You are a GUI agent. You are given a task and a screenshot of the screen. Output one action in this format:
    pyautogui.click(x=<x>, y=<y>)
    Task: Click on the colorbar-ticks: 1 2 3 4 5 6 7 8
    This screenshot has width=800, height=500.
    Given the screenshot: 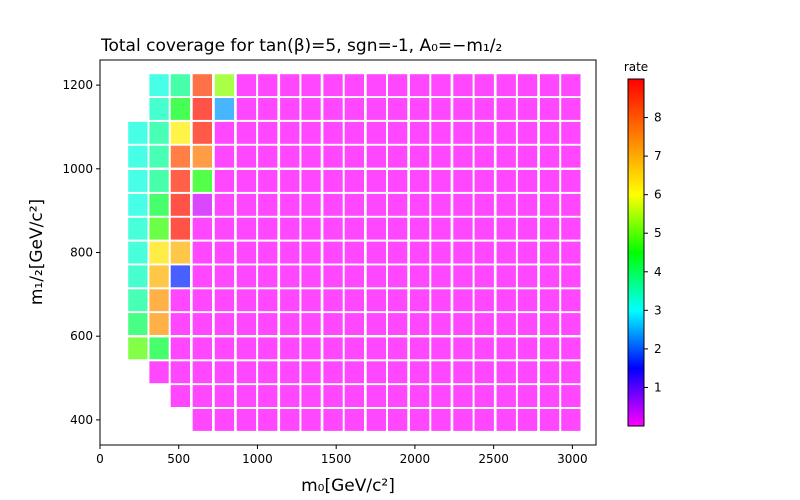 What is the action you would take?
    pyautogui.click(x=653, y=252)
    